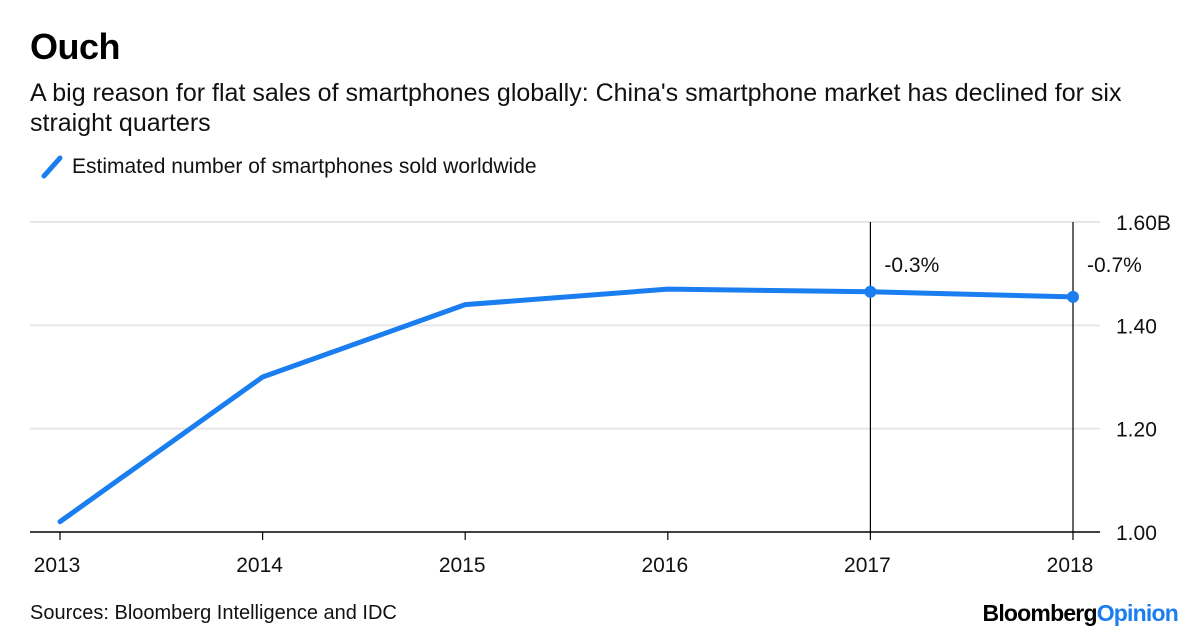 This screenshot has width=1200, height=642. Describe the element at coordinates (867, 565) in the screenshot. I see `x-tick-label: 2017` at that location.